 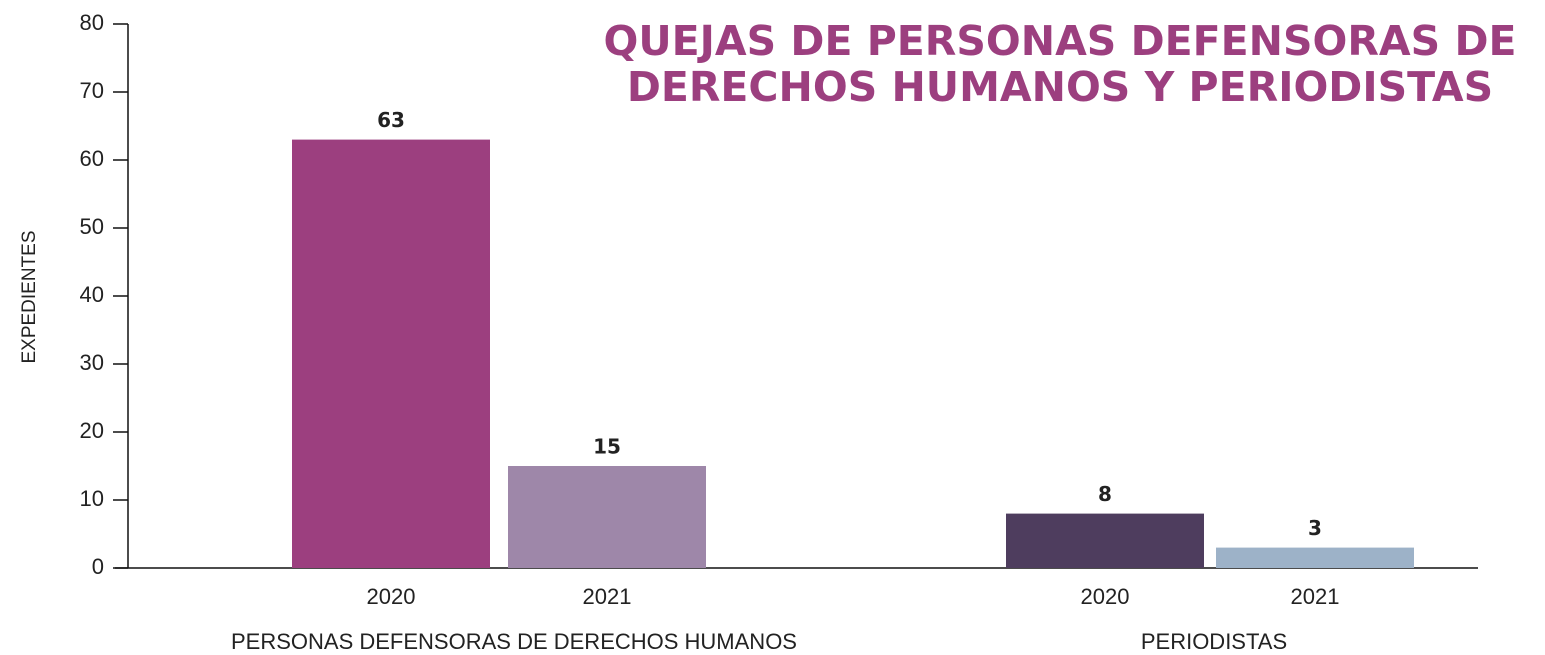 What do you see at coordinates (1105, 494) in the screenshot?
I see `value-label: 8` at bounding box center [1105, 494].